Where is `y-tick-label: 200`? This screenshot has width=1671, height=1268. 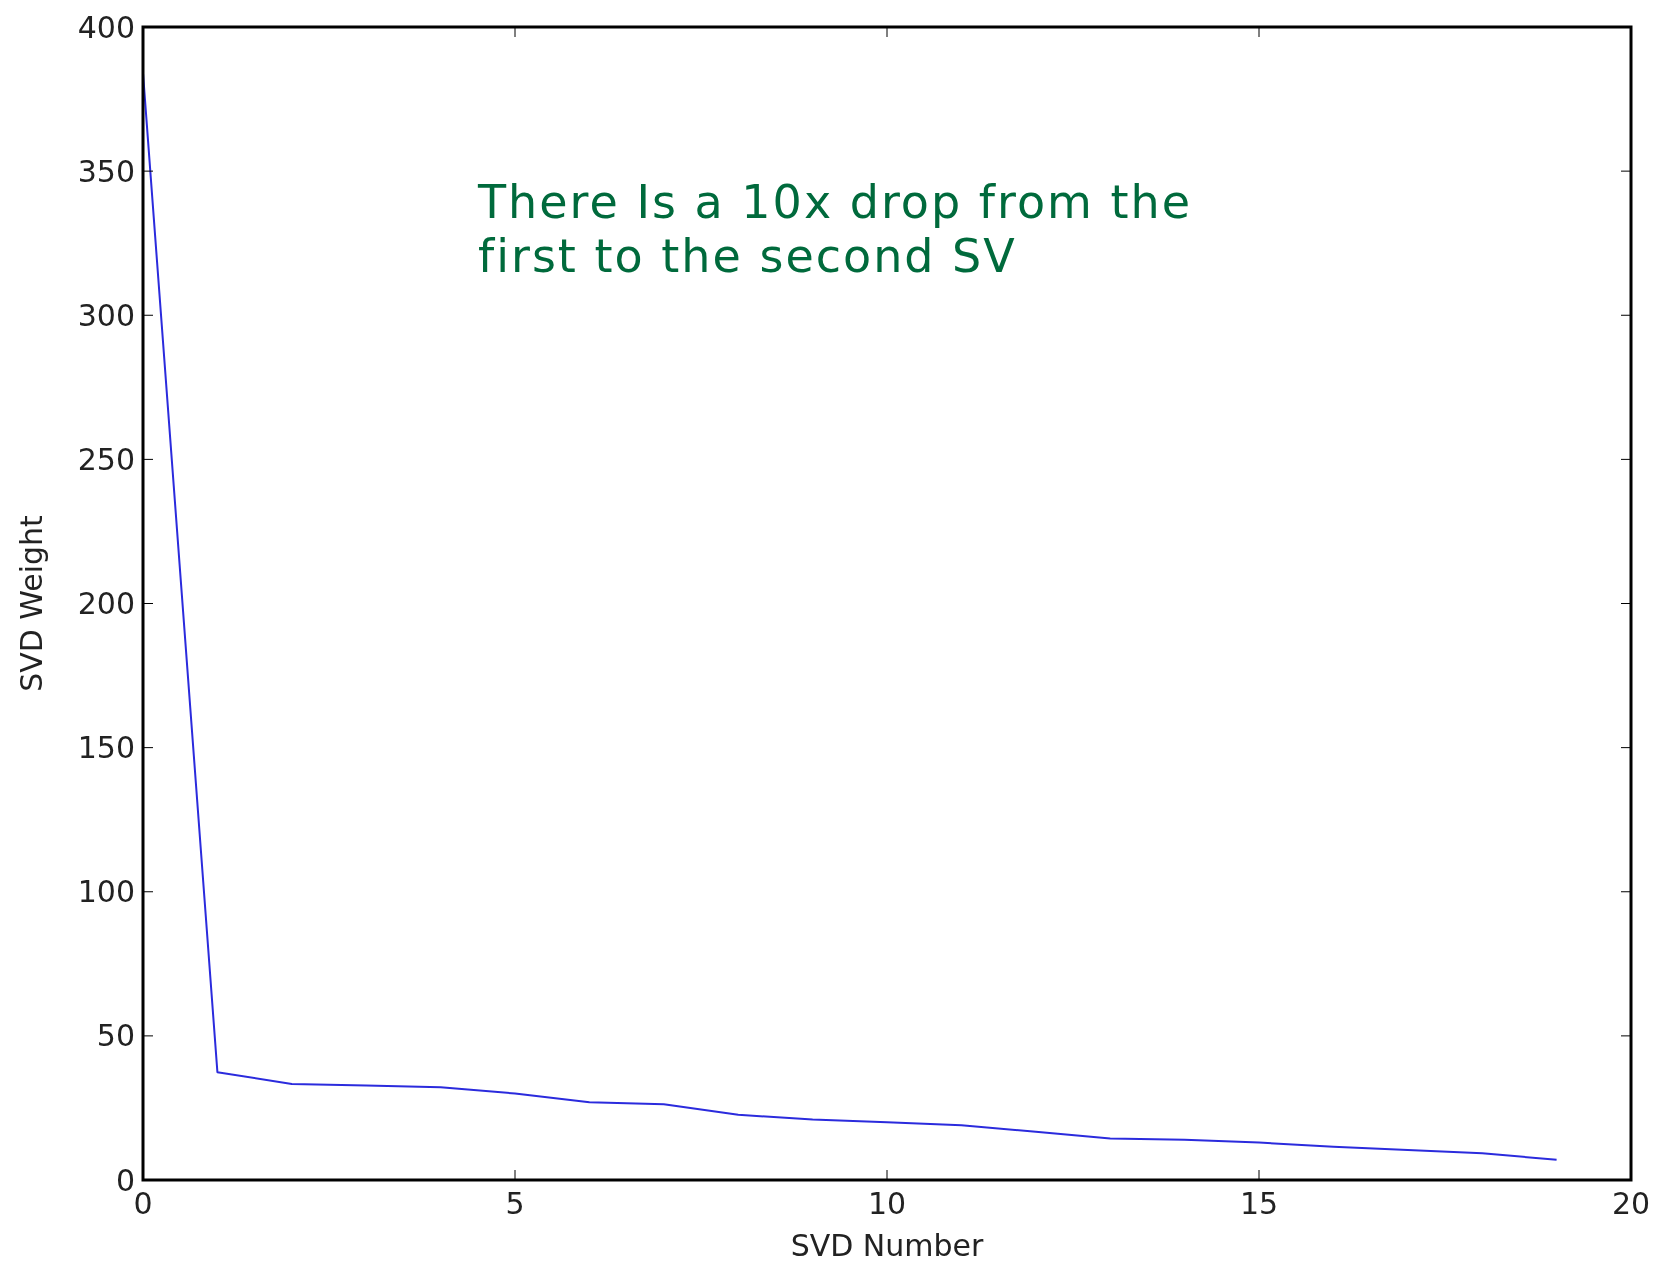 y-tick-label: 200 is located at coordinates (106, 603).